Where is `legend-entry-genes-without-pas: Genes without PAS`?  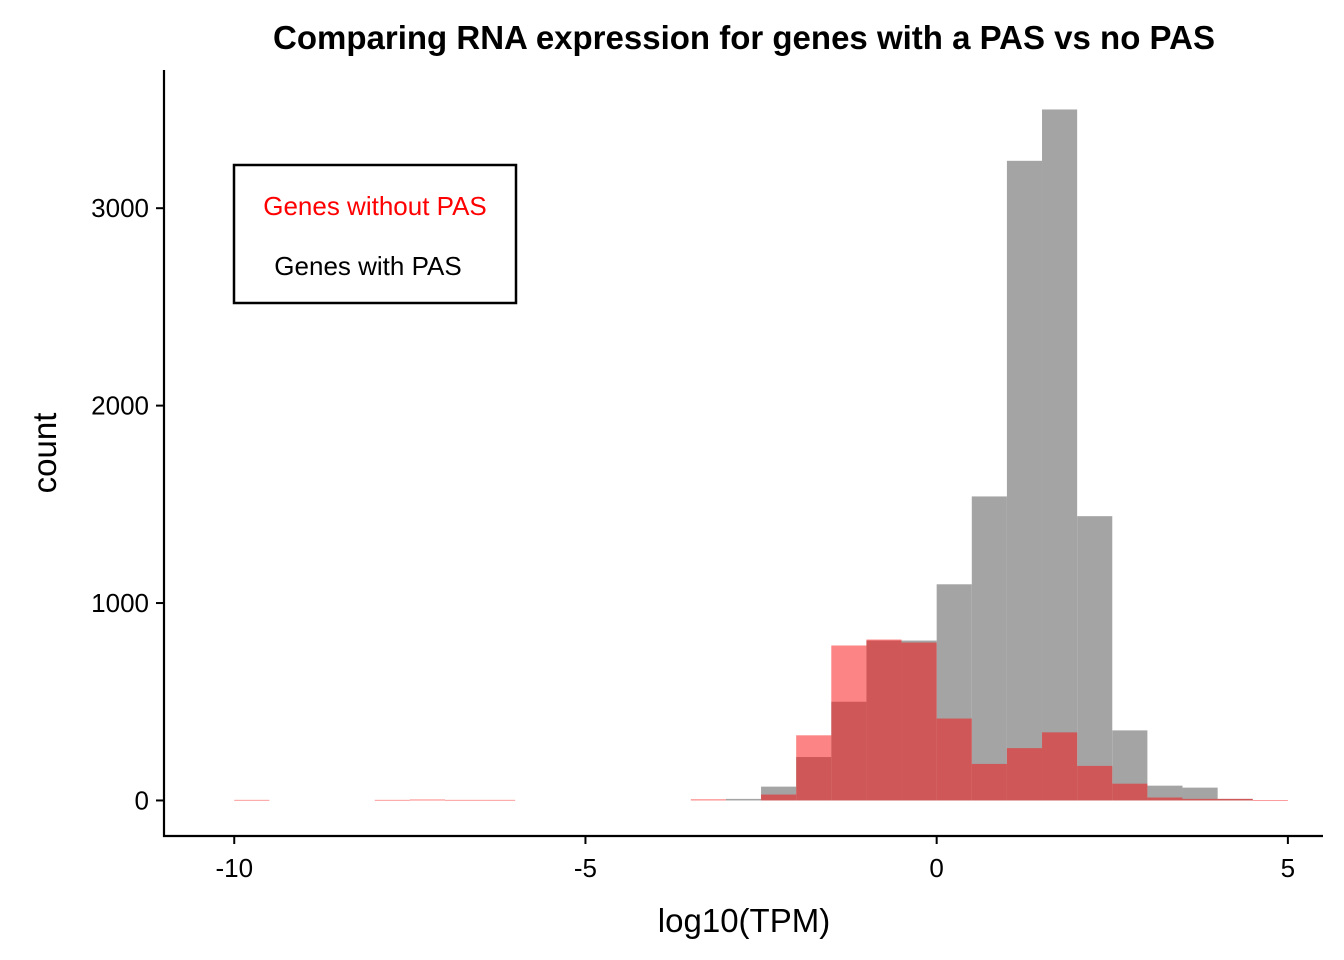
legend-entry-genes-without-pas: Genes without PAS is located at coordinates (375, 206).